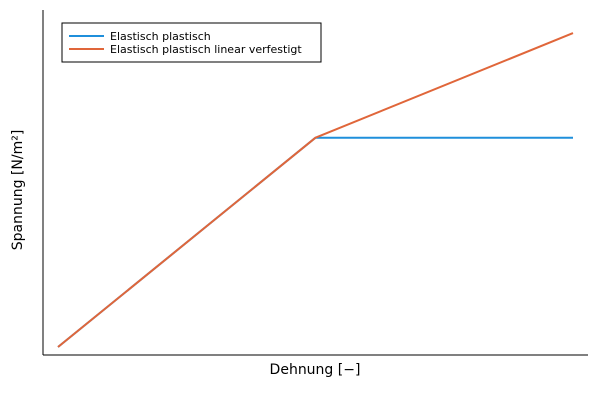  Describe the element at coordinates (18, 190) in the screenshot. I see `y-axis-label: Spannung [N/m²]` at that location.